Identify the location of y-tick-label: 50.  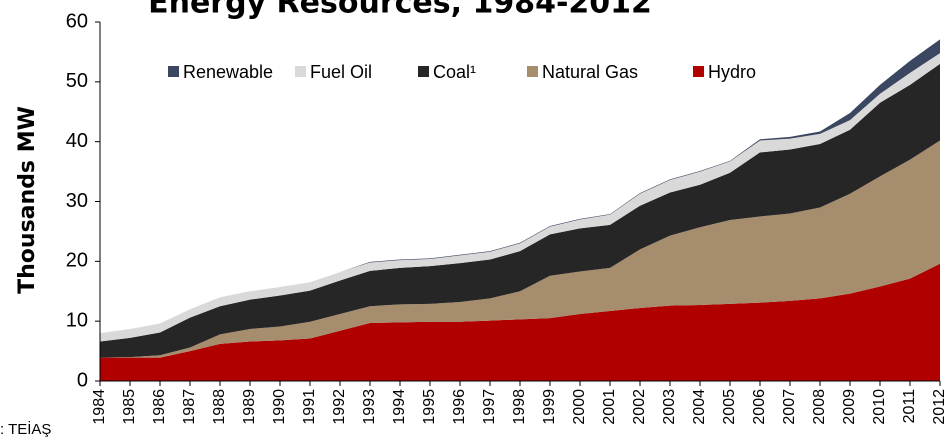
(77, 81).